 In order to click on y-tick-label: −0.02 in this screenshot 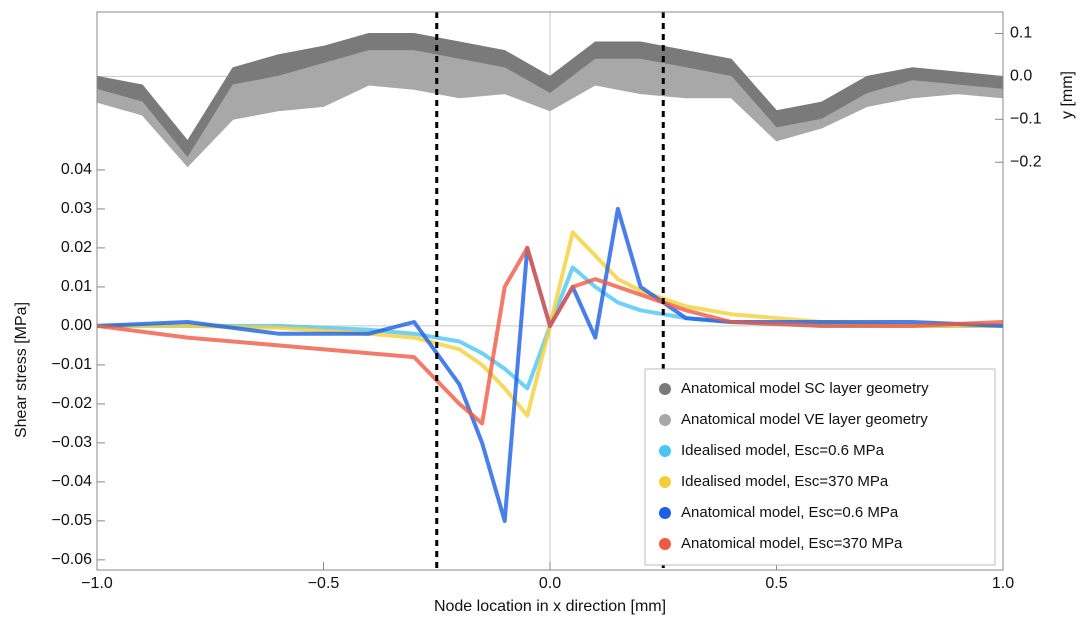, I will do `click(72, 403)`.